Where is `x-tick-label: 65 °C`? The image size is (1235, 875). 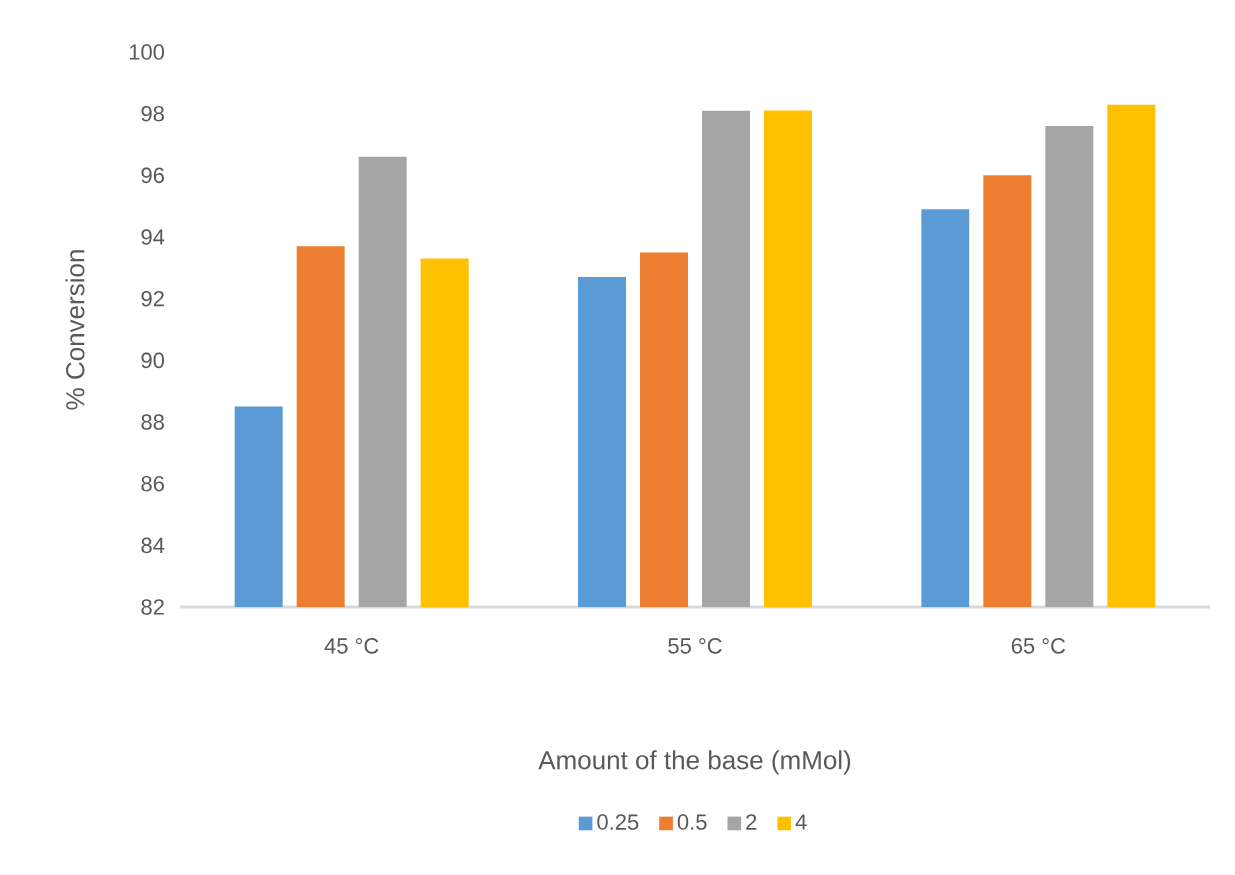 x-tick-label: 65 °C is located at coordinates (1038, 646).